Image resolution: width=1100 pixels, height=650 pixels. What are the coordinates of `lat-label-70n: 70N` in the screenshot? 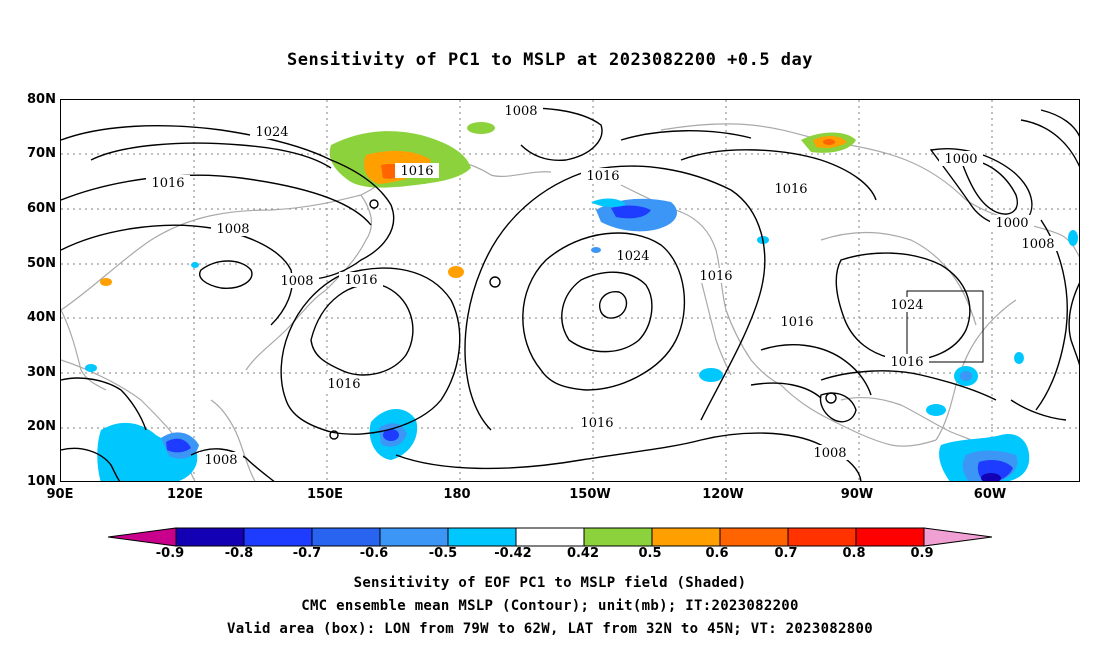 It's located at (41, 153).